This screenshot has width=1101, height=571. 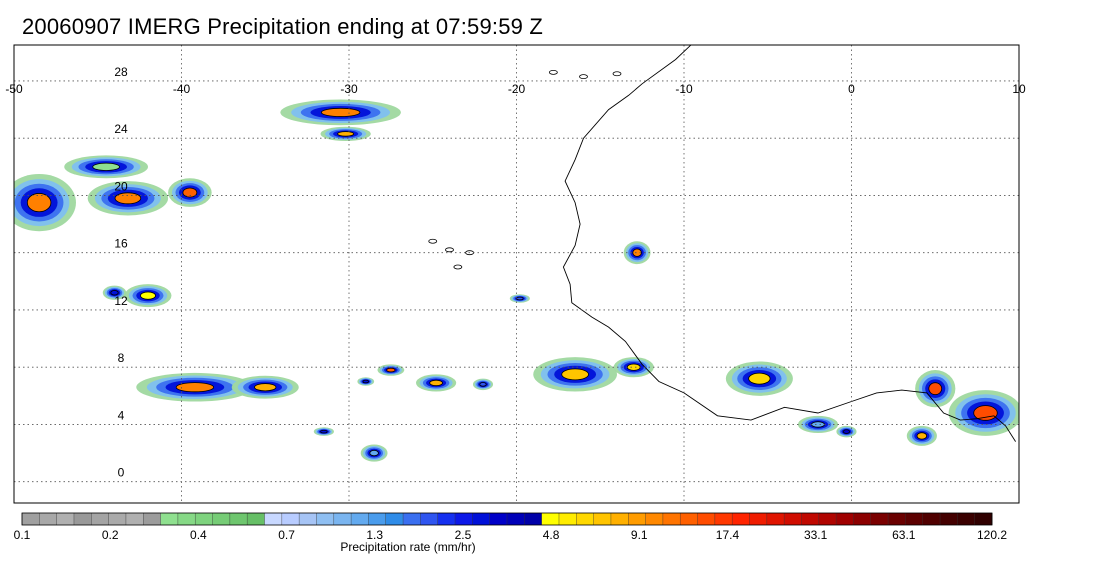 I want to click on lon-tick-label: 0, so click(x=851, y=89).